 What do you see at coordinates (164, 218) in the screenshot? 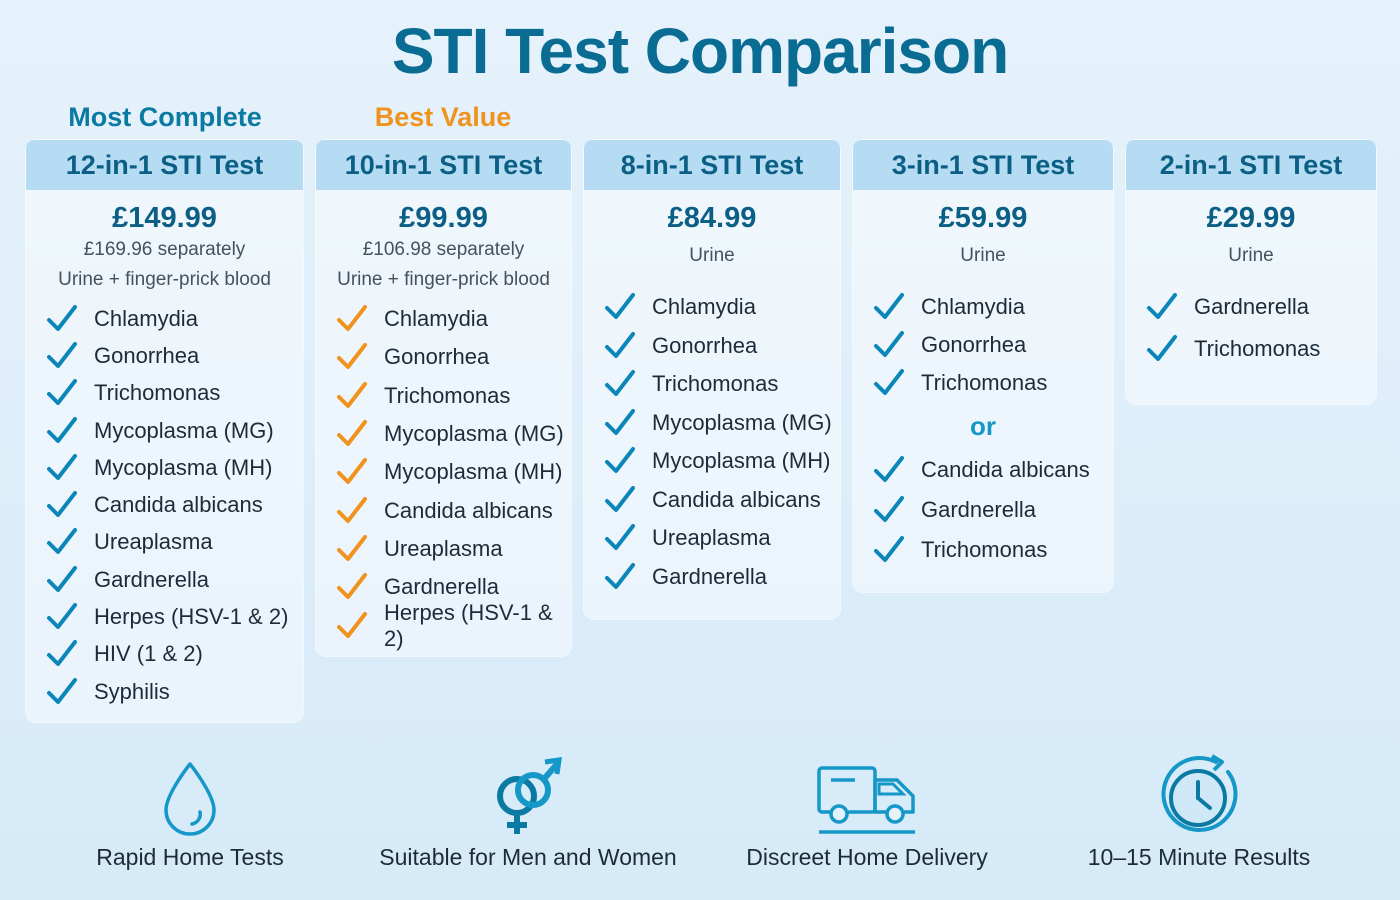
I see `card-price: £149.99` at bounding box center [164, 218].